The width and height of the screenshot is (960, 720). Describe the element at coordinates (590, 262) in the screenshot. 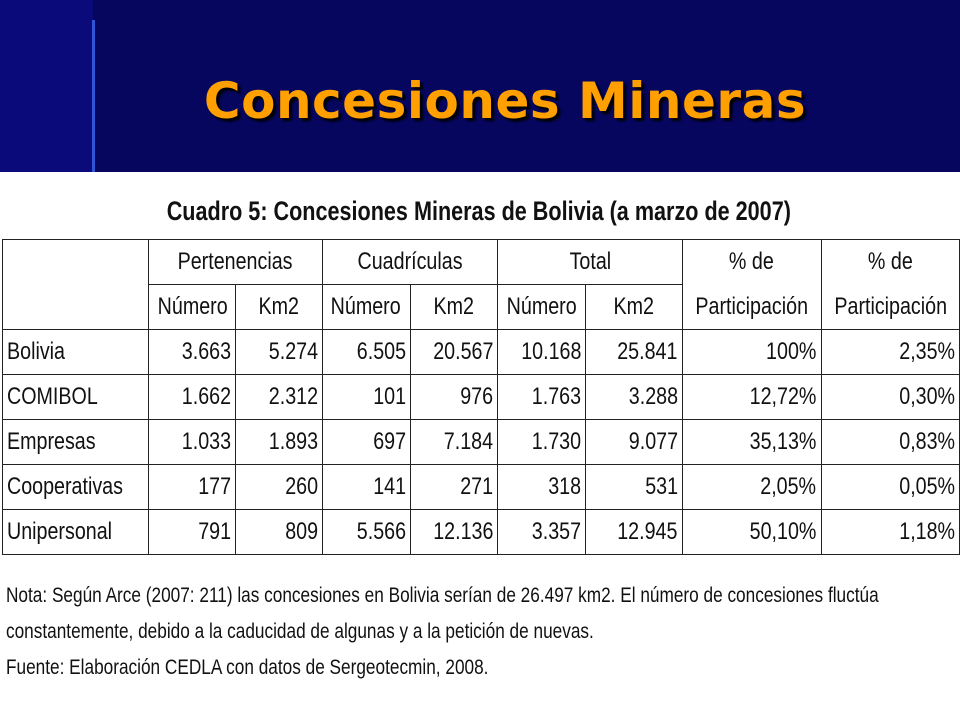

I see `header-total: Total` at that location.